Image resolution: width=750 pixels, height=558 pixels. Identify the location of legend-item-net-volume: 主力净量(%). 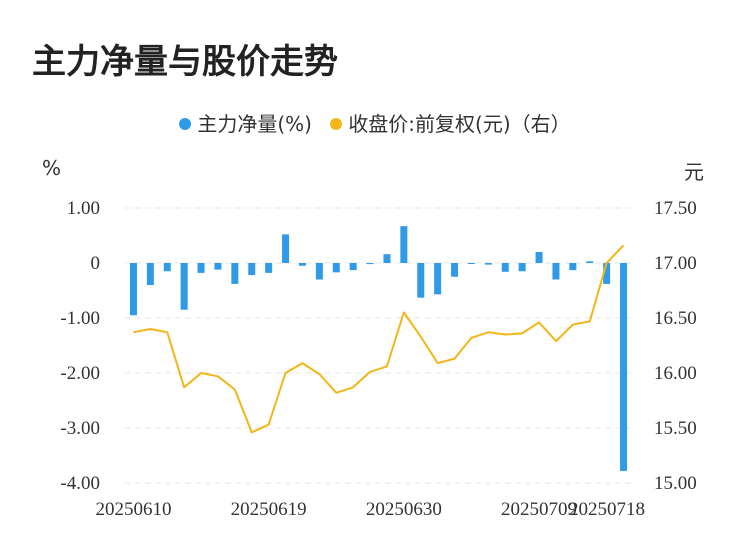
(245, 122).